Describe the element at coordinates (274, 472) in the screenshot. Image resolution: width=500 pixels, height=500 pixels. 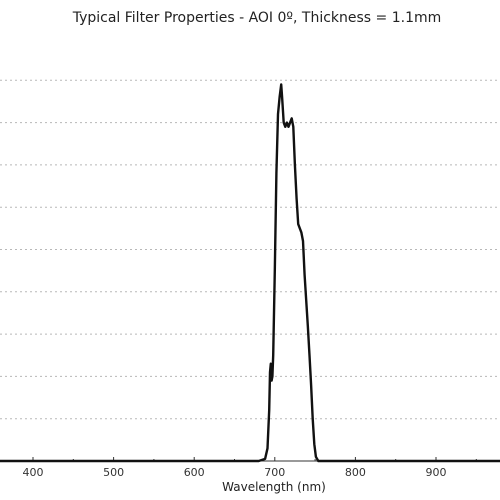
I see `x-tick-label-700: 700` at that location.